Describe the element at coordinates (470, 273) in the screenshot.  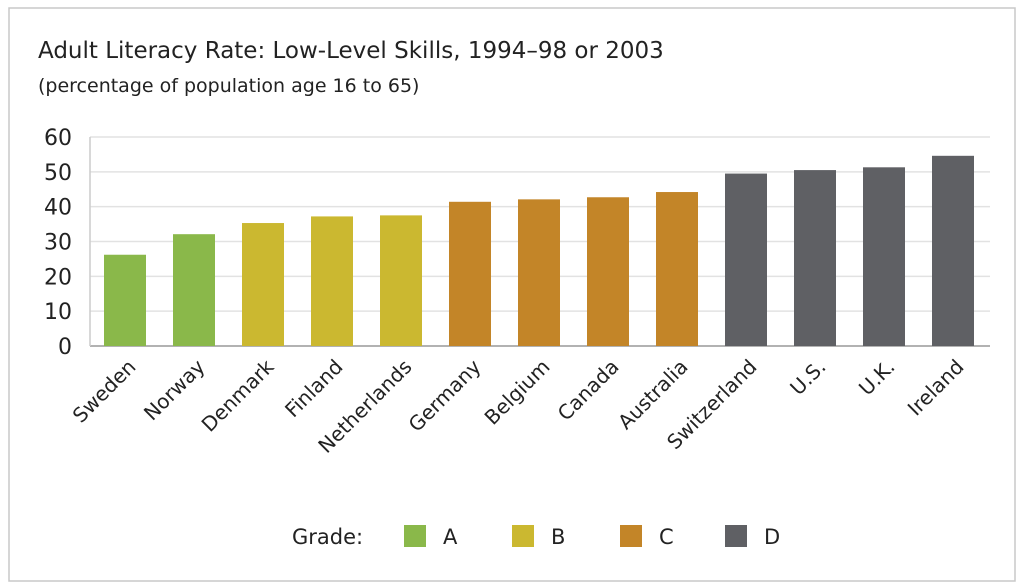
I see `bar-germany` at that location.